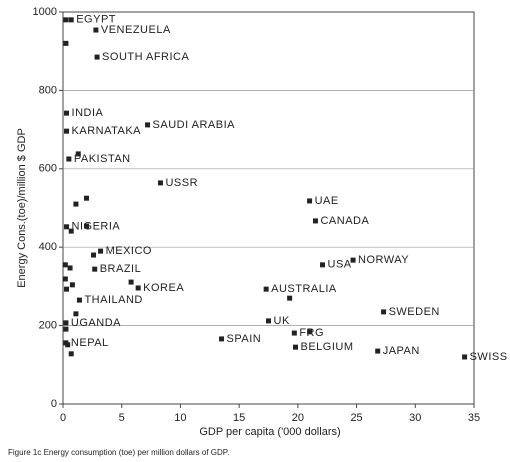 The height and width of the screenshot is (462, 510). I want to click on point-label: USA, so click(340, 265).